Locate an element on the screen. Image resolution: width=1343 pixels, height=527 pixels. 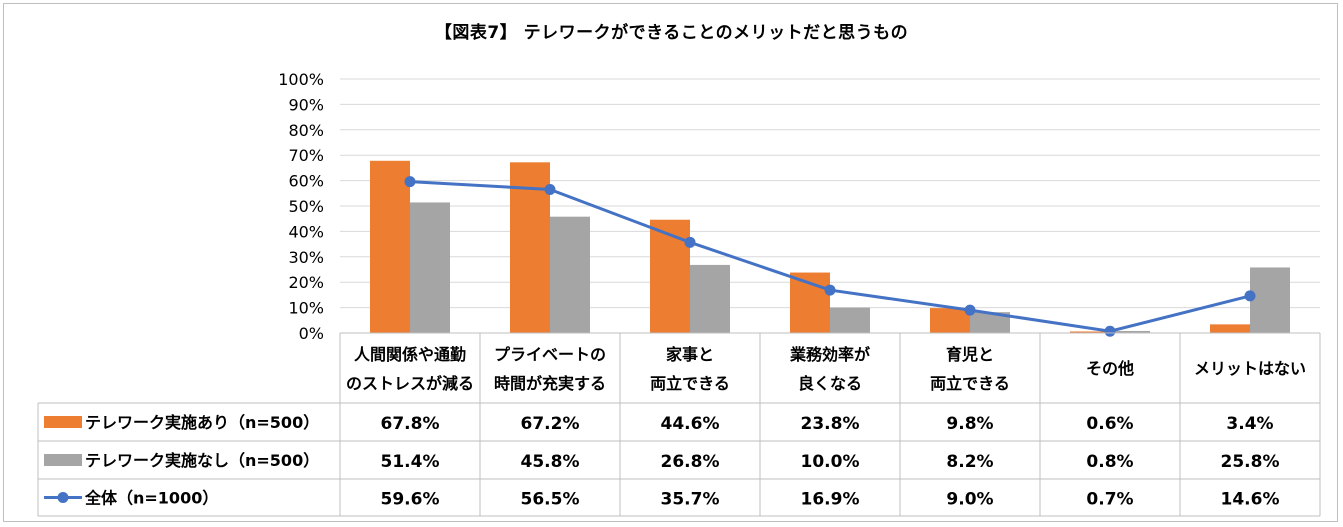
legend-marker-total is located at coordinates (63, 497).